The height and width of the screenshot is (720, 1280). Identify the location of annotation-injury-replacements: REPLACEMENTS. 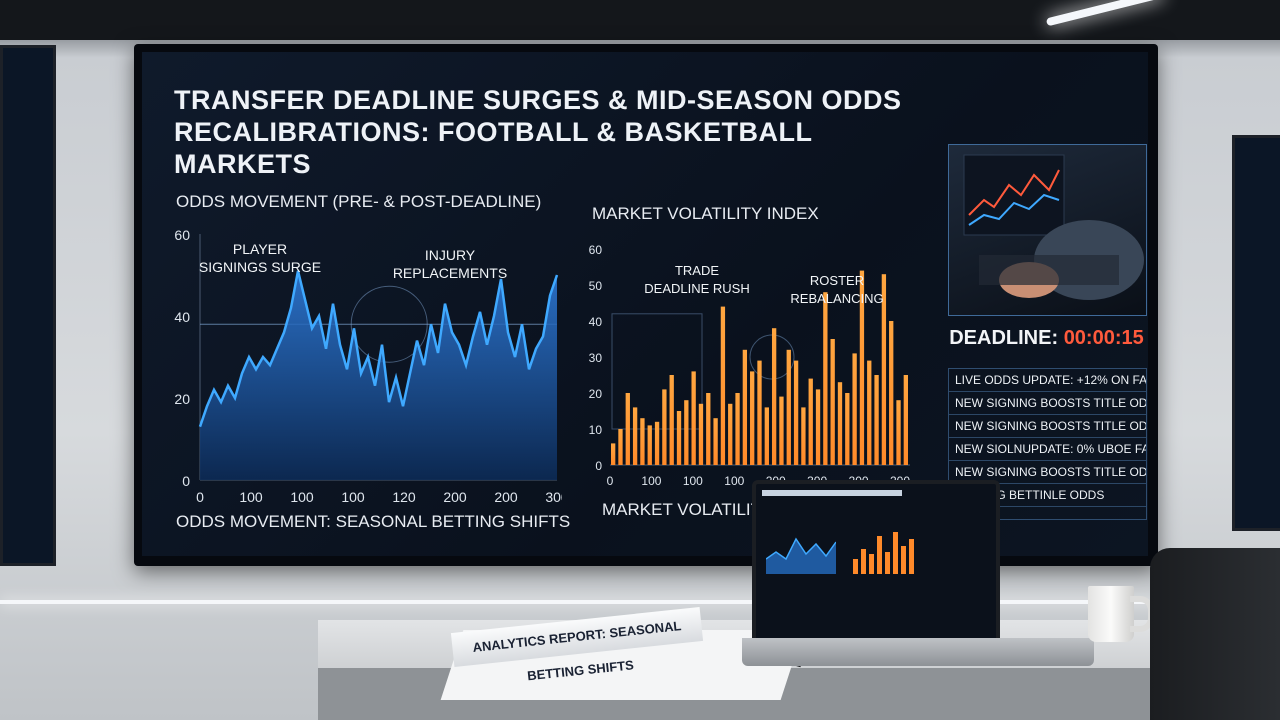
(450, 273).